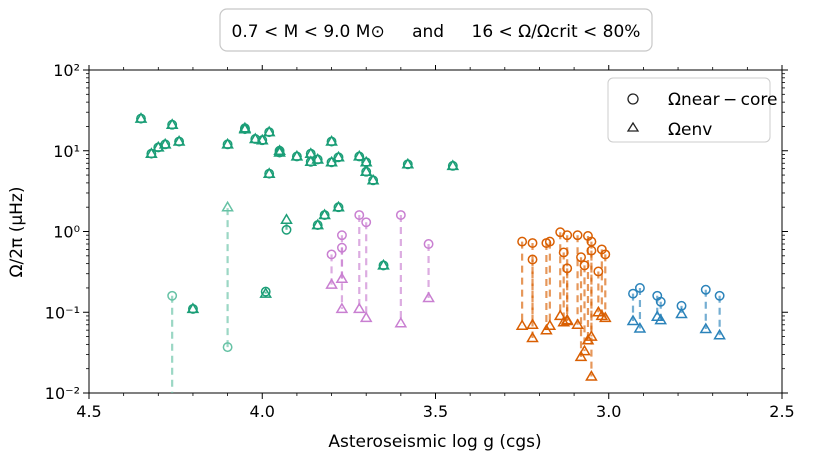 This screenshot has width=822, height=470. Describe the element at coordinates (633, 126) in the screenshot. I see `legend-triangle-marker` at that location.